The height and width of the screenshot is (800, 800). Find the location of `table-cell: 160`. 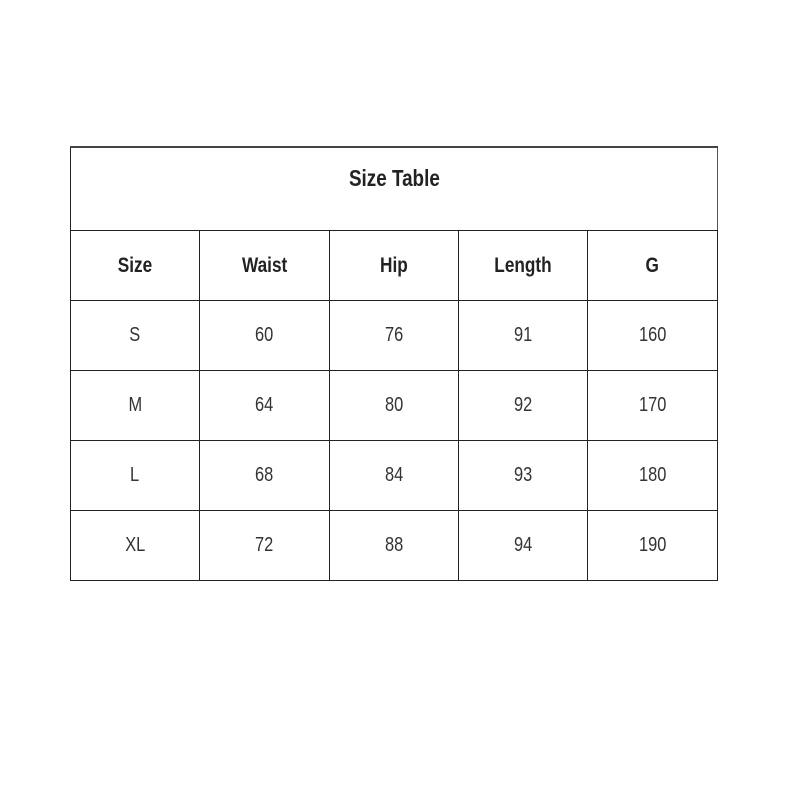

table-cell: 160 is located at coordinates (652, 335).